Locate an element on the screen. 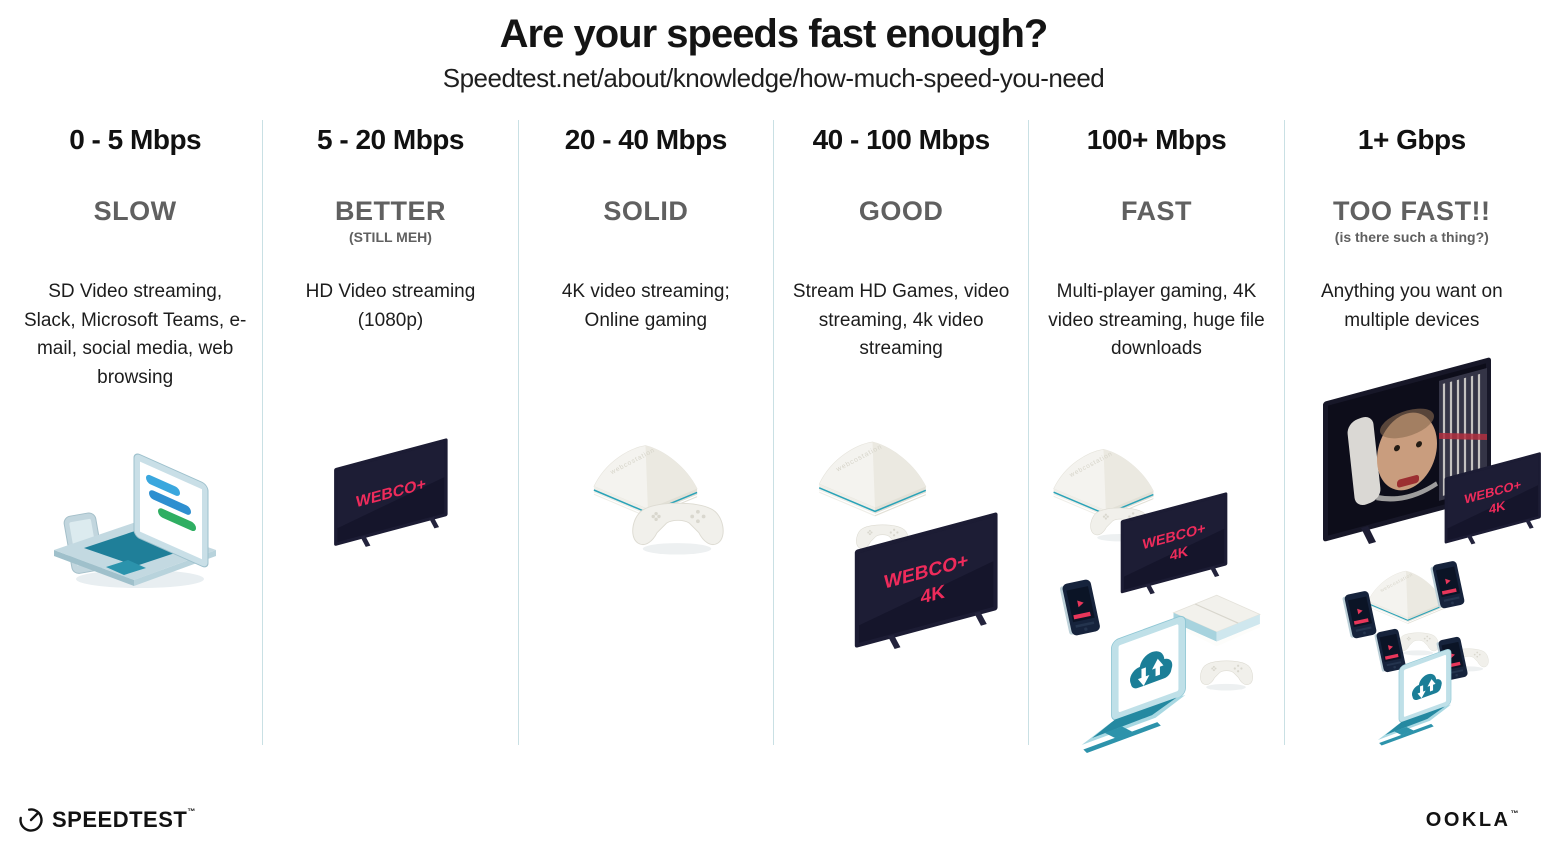  speedtest-logo: SPEEDTEST™ is located at coordinates (107, 820).